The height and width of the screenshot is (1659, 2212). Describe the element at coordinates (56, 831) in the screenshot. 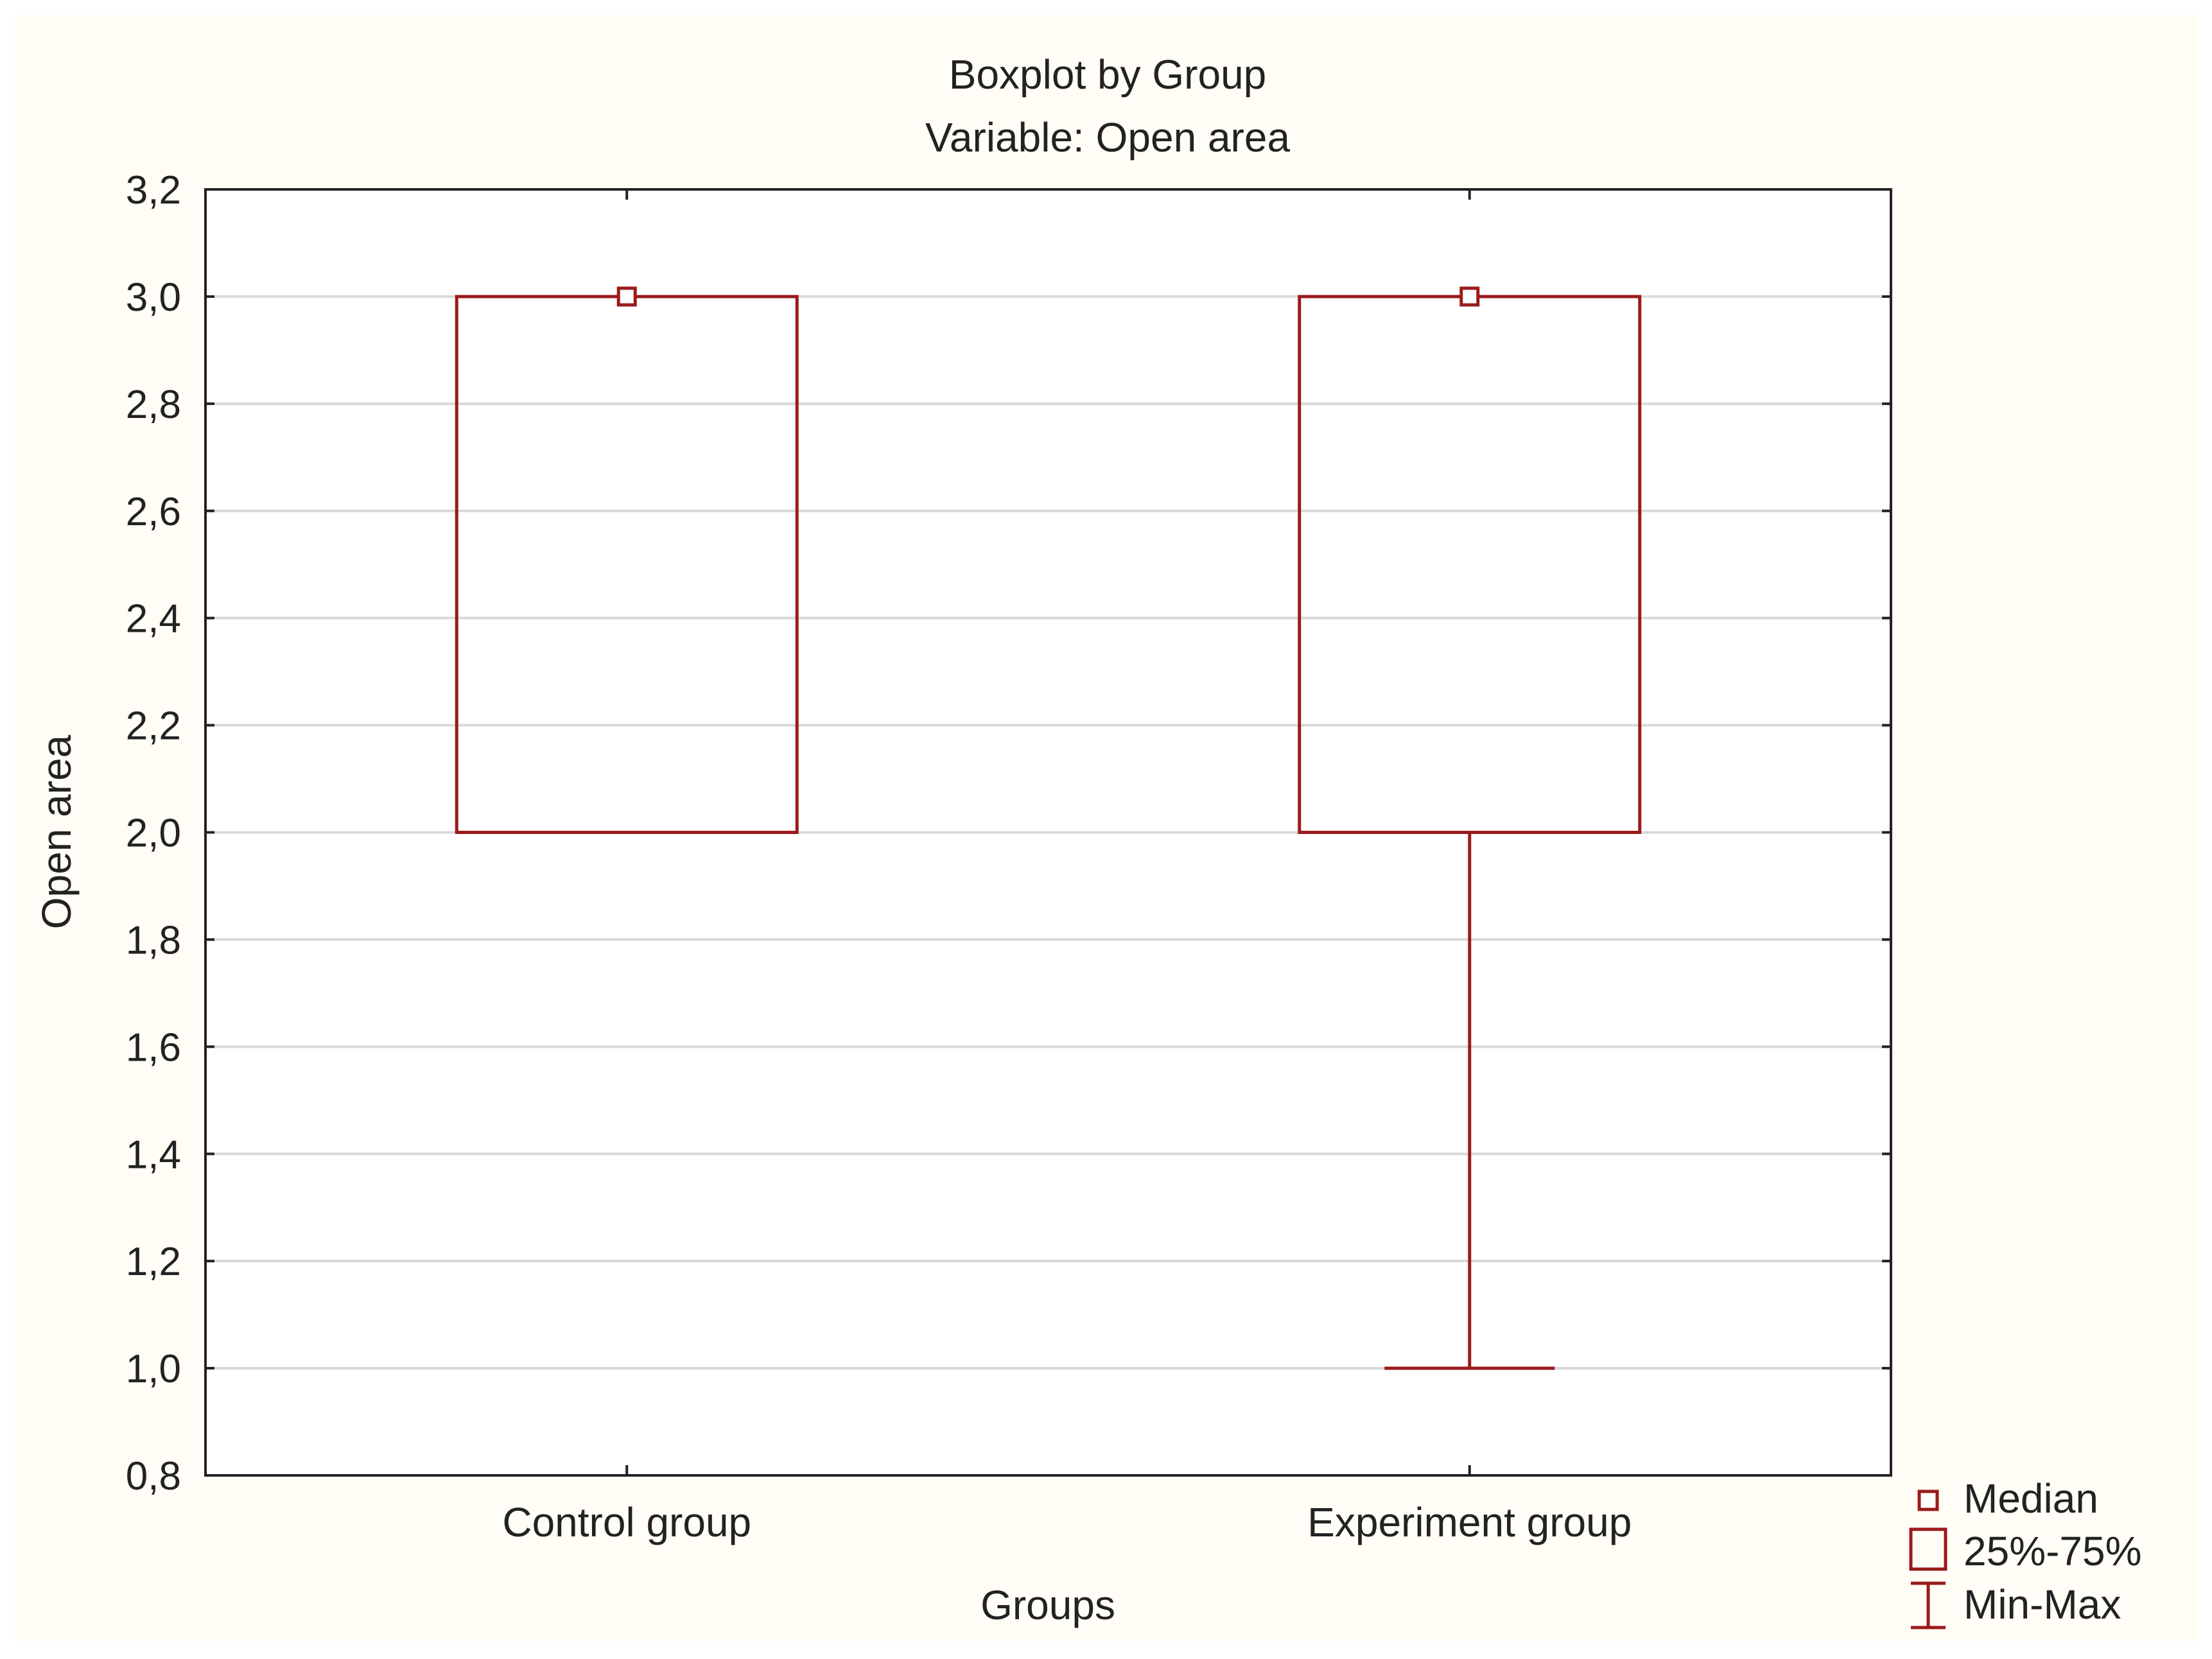

I see `y-axis-label: Open area` at that location.